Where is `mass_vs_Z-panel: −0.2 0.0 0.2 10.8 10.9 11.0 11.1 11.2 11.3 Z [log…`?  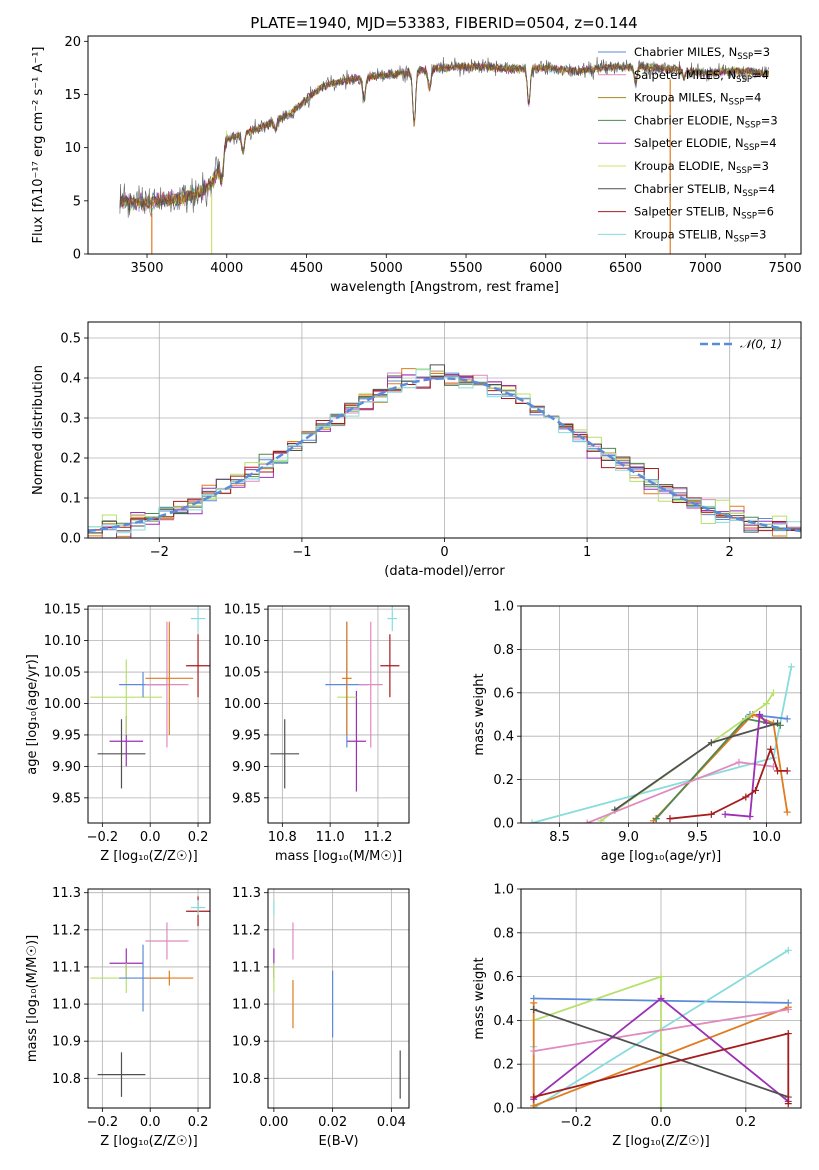
mass_vs_Z-panel: −0.2 0.0 0.2 10.8 10.9 11.0 11.1 11.2 11.3 Z [log… is located at coordinates (118, 1017).